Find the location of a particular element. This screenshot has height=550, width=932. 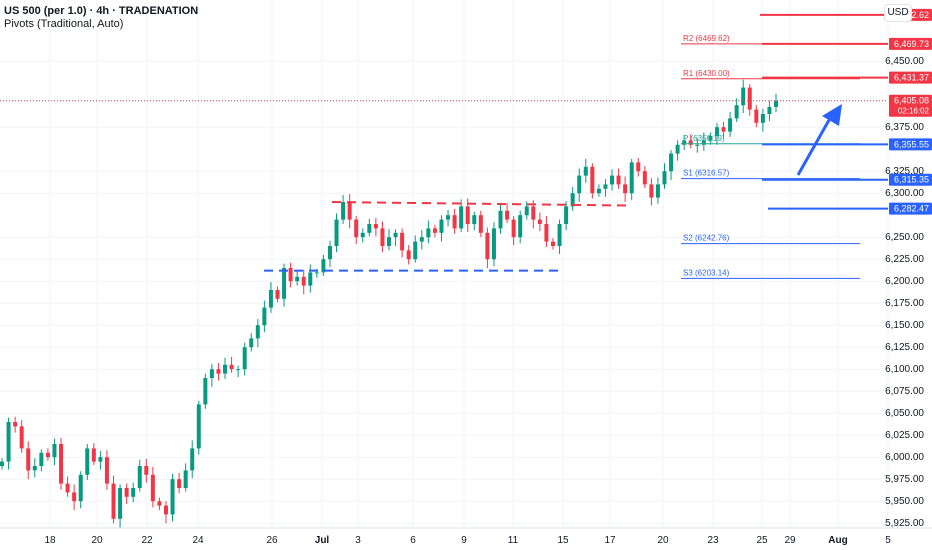

y-tick-label: 6,325.00 is located at coordinates (904, 171).